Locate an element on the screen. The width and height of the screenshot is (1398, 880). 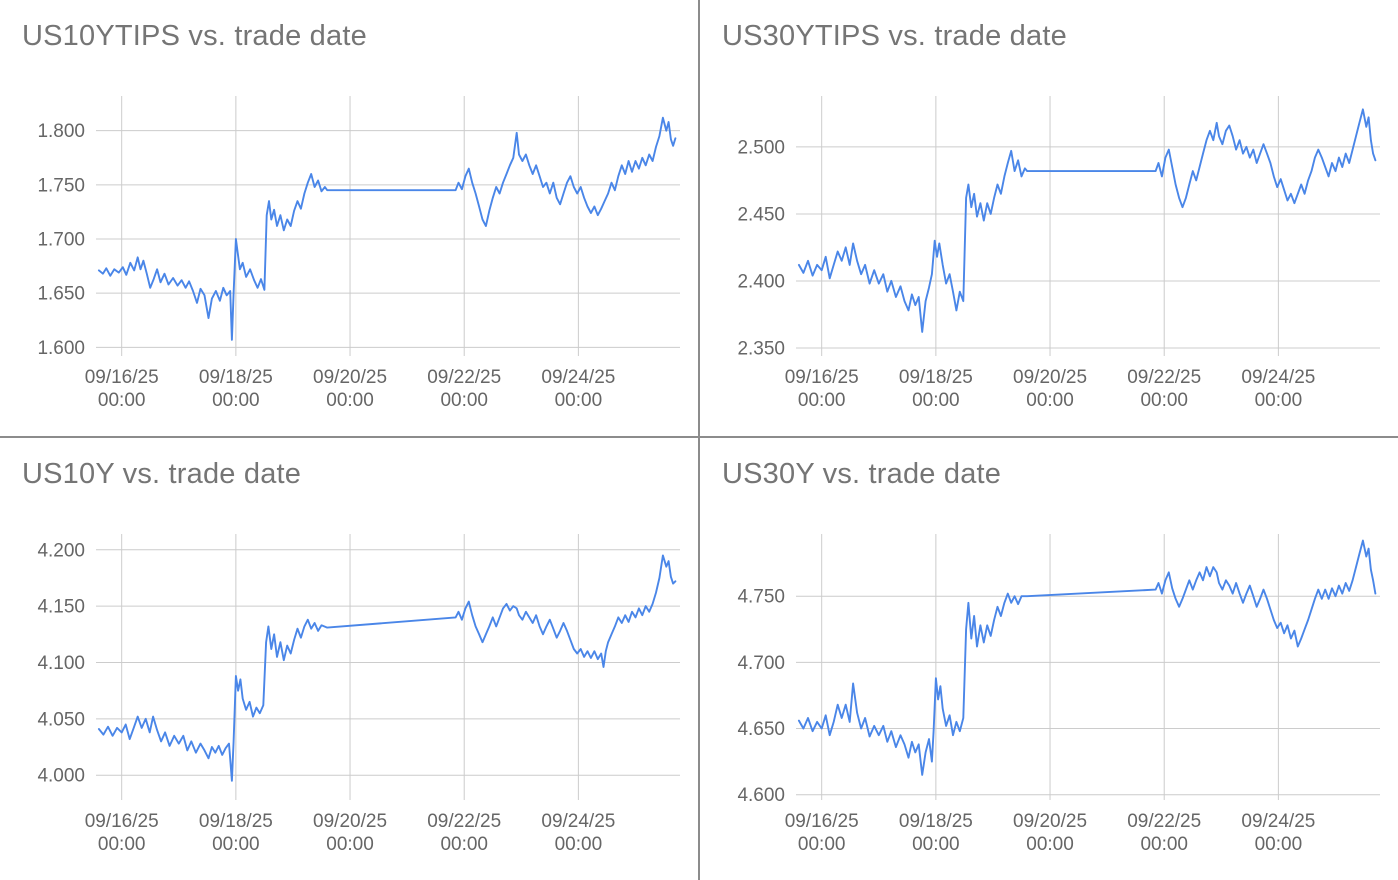
y-tick-label: 4.000 is located at coordinates (61, 776).